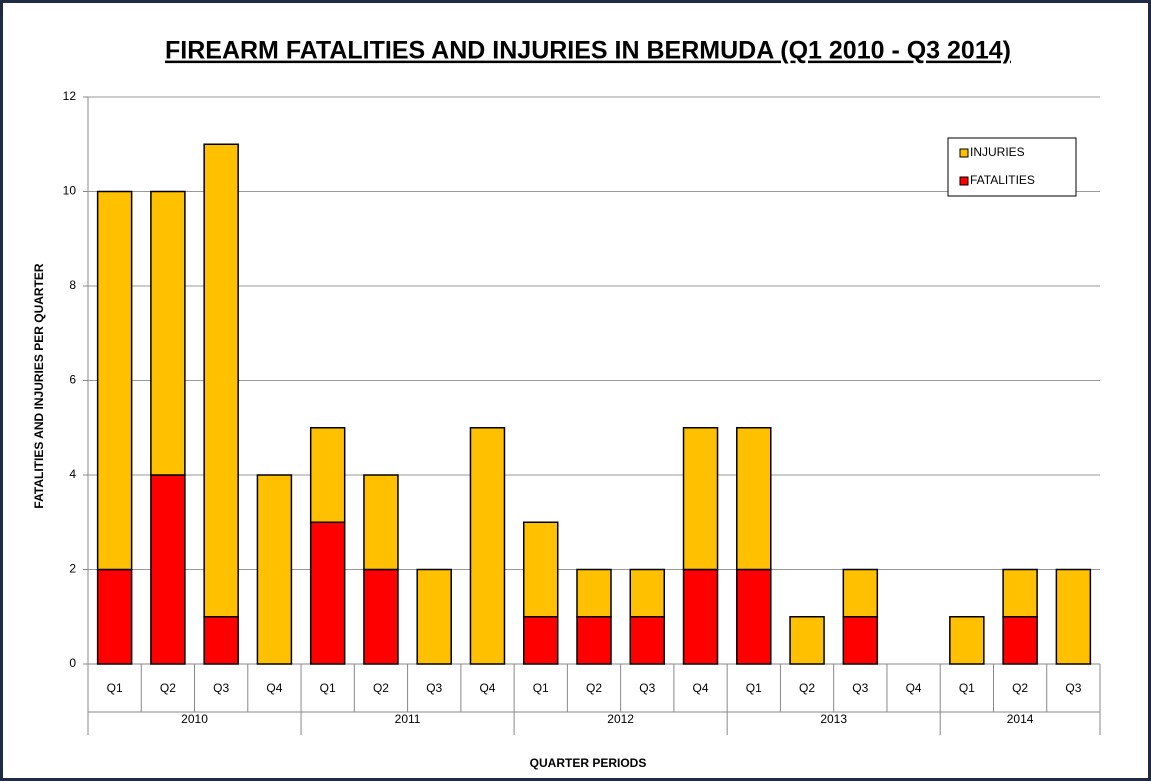  I want to click on group-label: 2011, so click(408, 719).